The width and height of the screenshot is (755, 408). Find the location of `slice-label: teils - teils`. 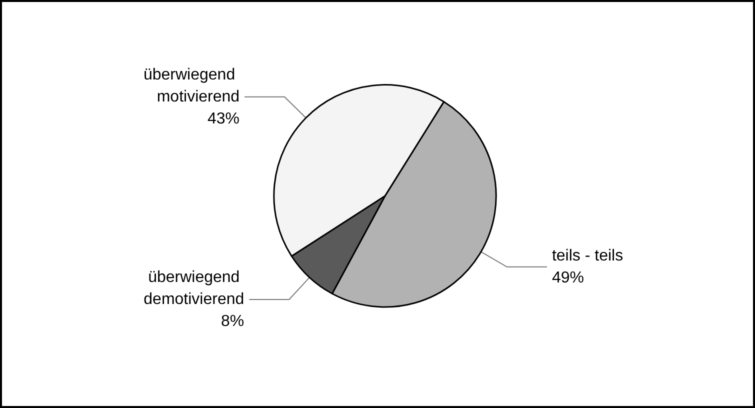

slice-label: teils - teils is located at coordinates (588, 255).